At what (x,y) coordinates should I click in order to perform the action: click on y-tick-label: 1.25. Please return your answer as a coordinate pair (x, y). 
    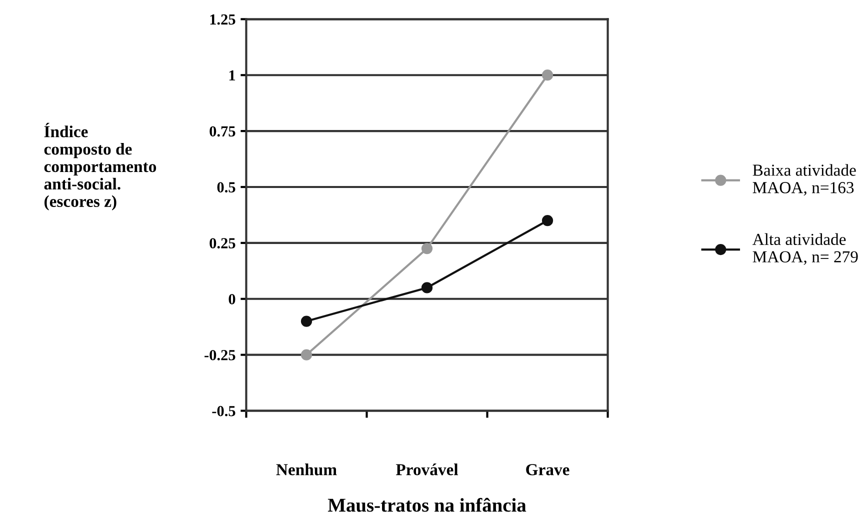
    Looking at the image, I should click on (223, 19).